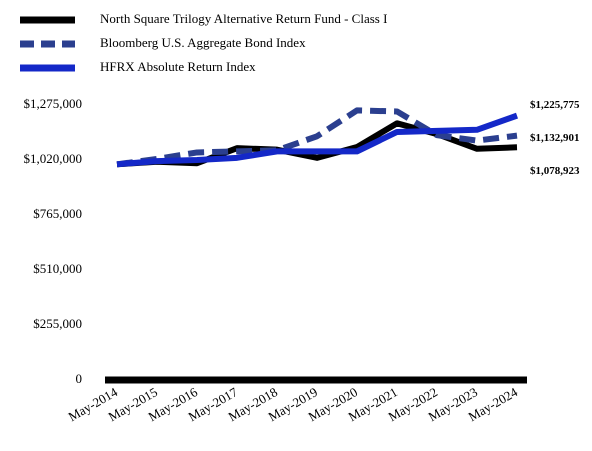 The width and height of the screenshot is (592, 451). I want to click on y-tick-label: $255,000, so click(57, 323).